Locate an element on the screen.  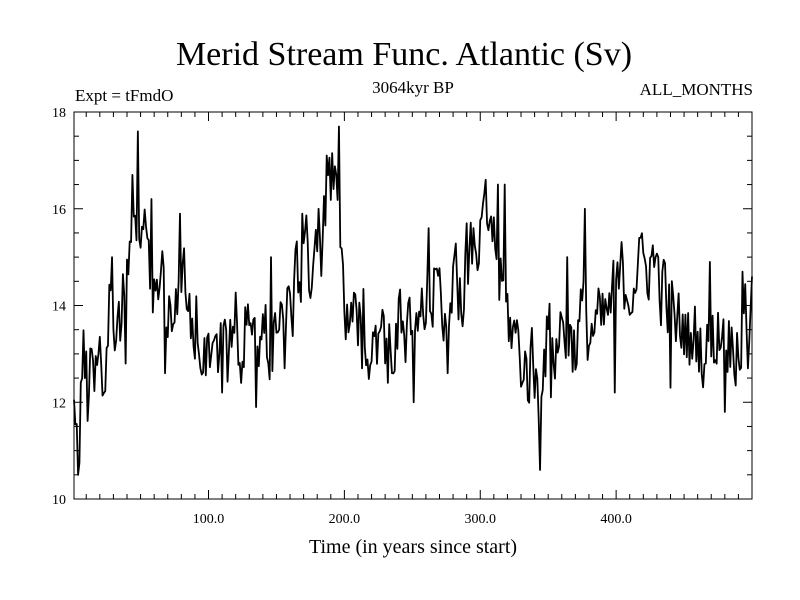
y-tick-label: 10 is located at coordinates (59, 500).